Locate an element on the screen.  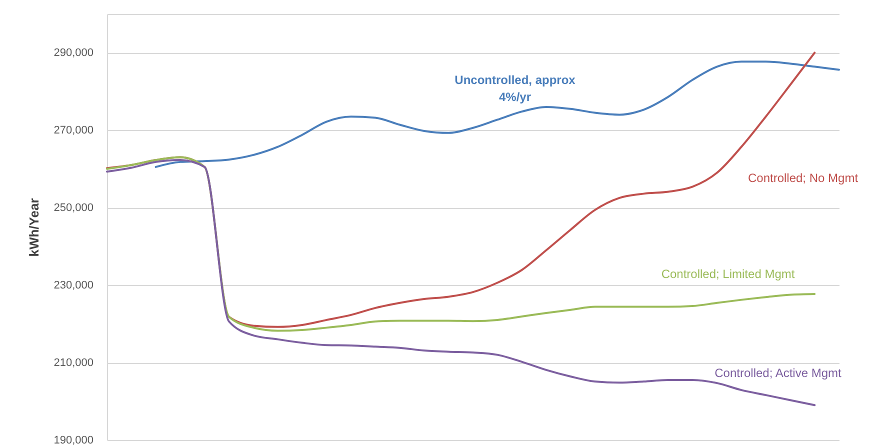
y-tick-label: 190,000 is located at coordinates (74, 439).